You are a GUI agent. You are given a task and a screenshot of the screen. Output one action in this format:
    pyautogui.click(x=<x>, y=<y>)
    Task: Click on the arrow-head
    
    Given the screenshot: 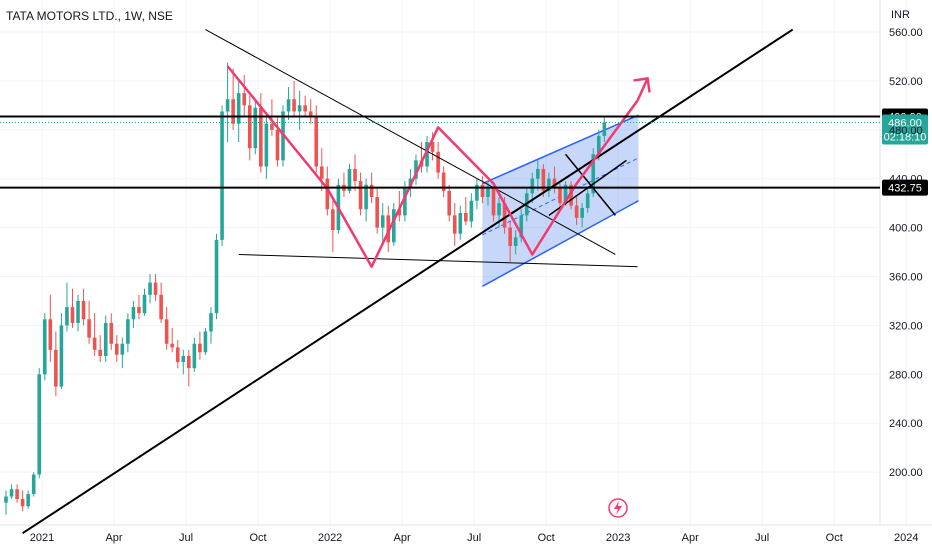 What is the action you would take?
    pyautogui.click(x=642, y=85)
    